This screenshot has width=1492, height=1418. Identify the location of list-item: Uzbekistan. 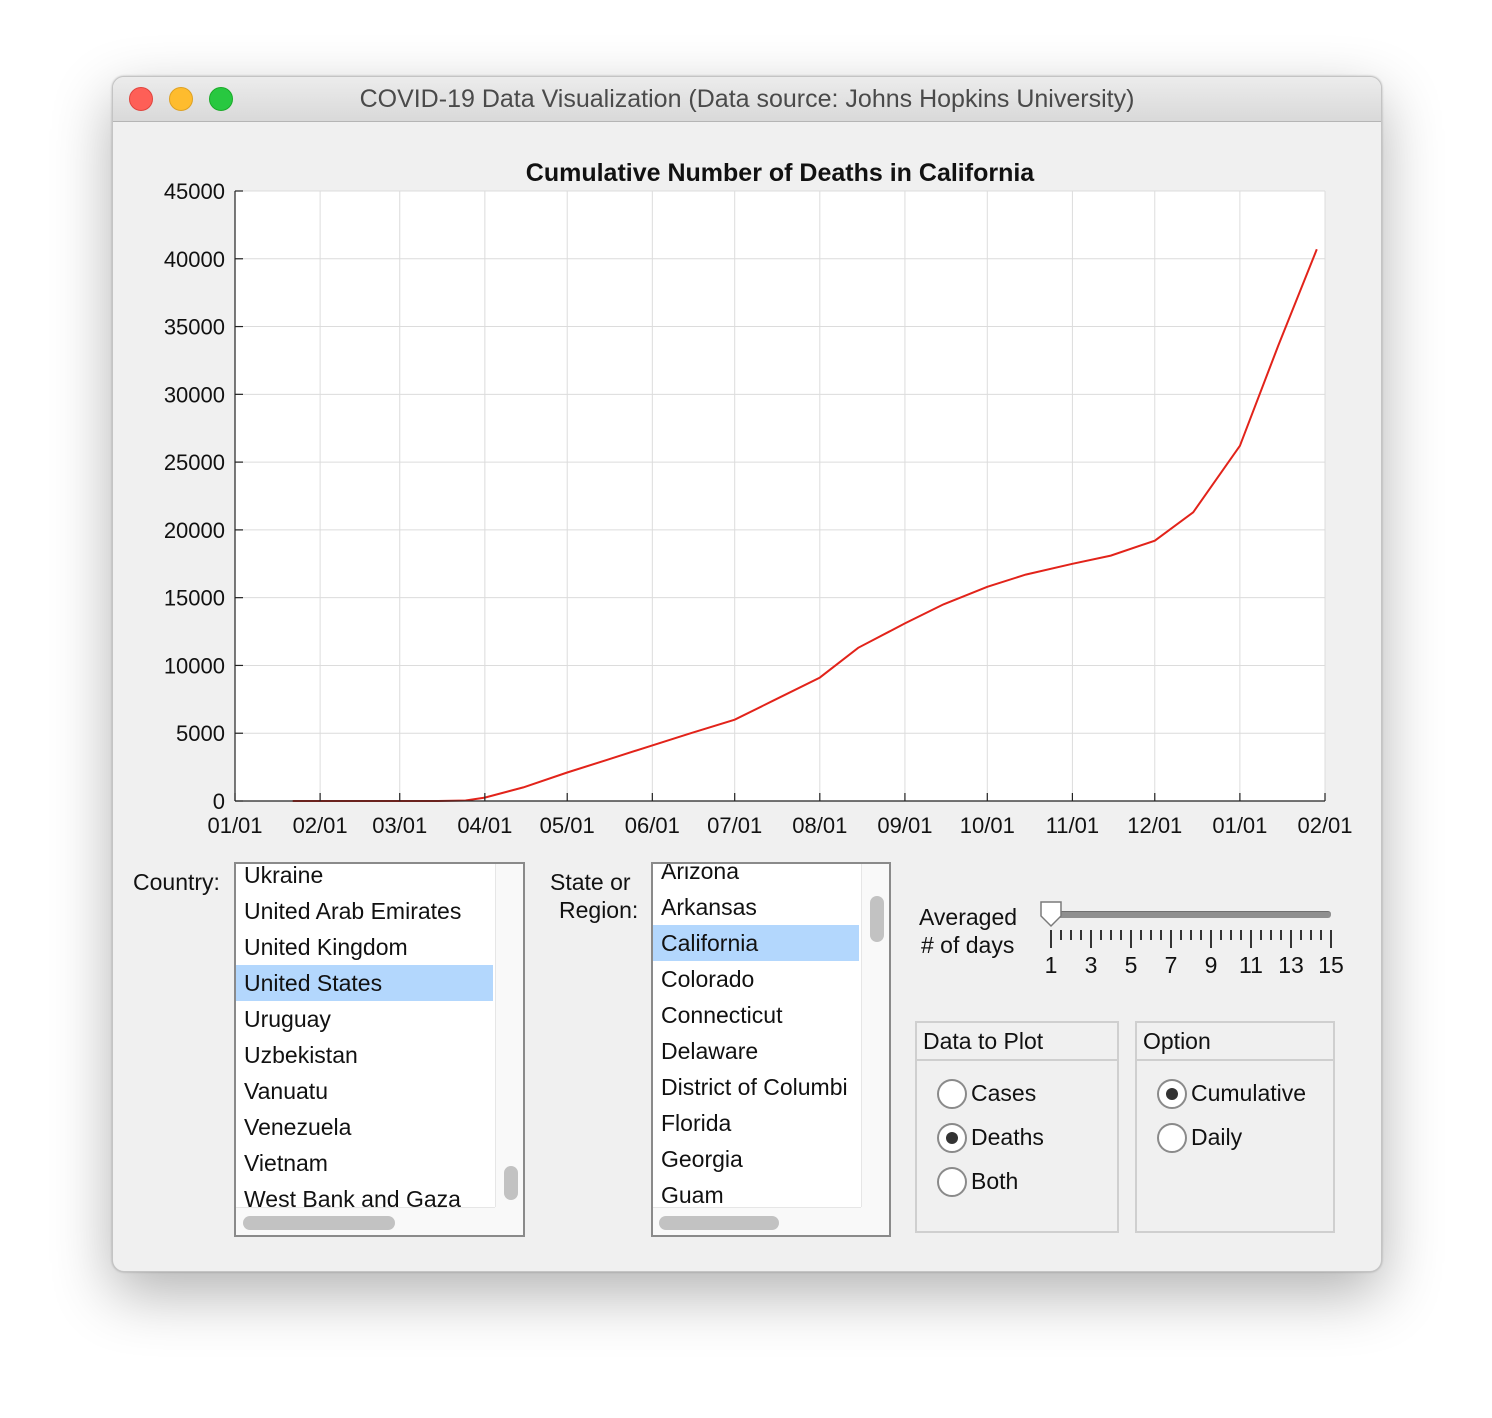
(301, 1055).